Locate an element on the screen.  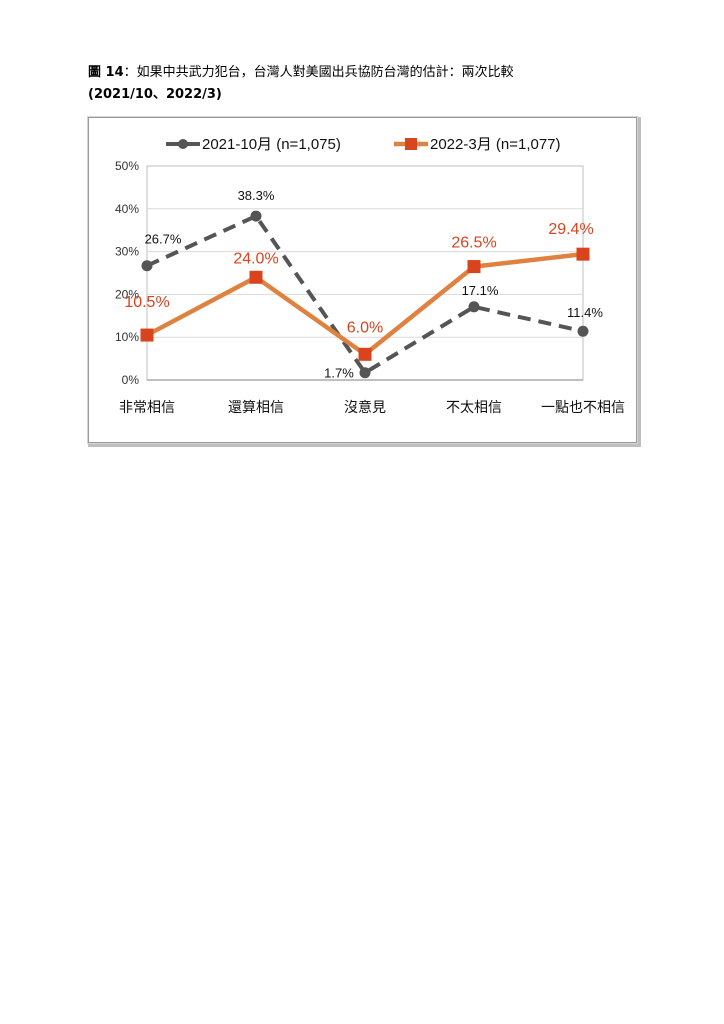
x-category-label: 一點也不相信 is located at coordinates (583, 408).